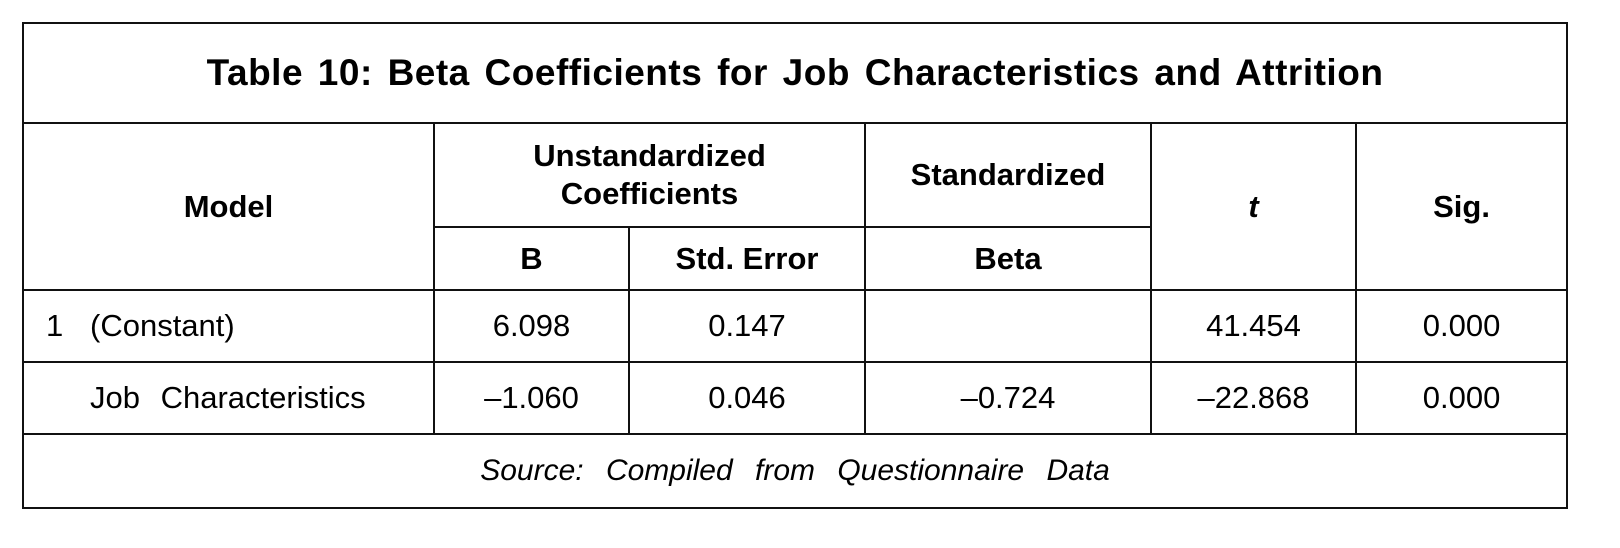 The image size is (1620, 548). I want to click on b-cell: 6.098, so click(531, 326).